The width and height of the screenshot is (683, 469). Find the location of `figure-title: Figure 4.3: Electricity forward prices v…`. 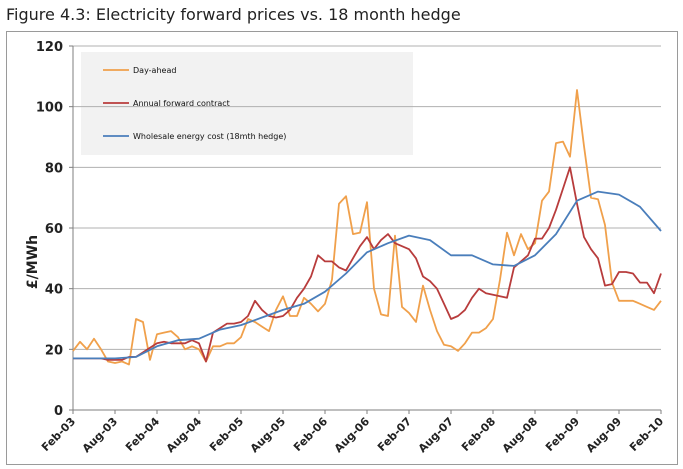

figure-title: Figure 4.3: Electricity forward prices v… is located at coordinates (233, 14).